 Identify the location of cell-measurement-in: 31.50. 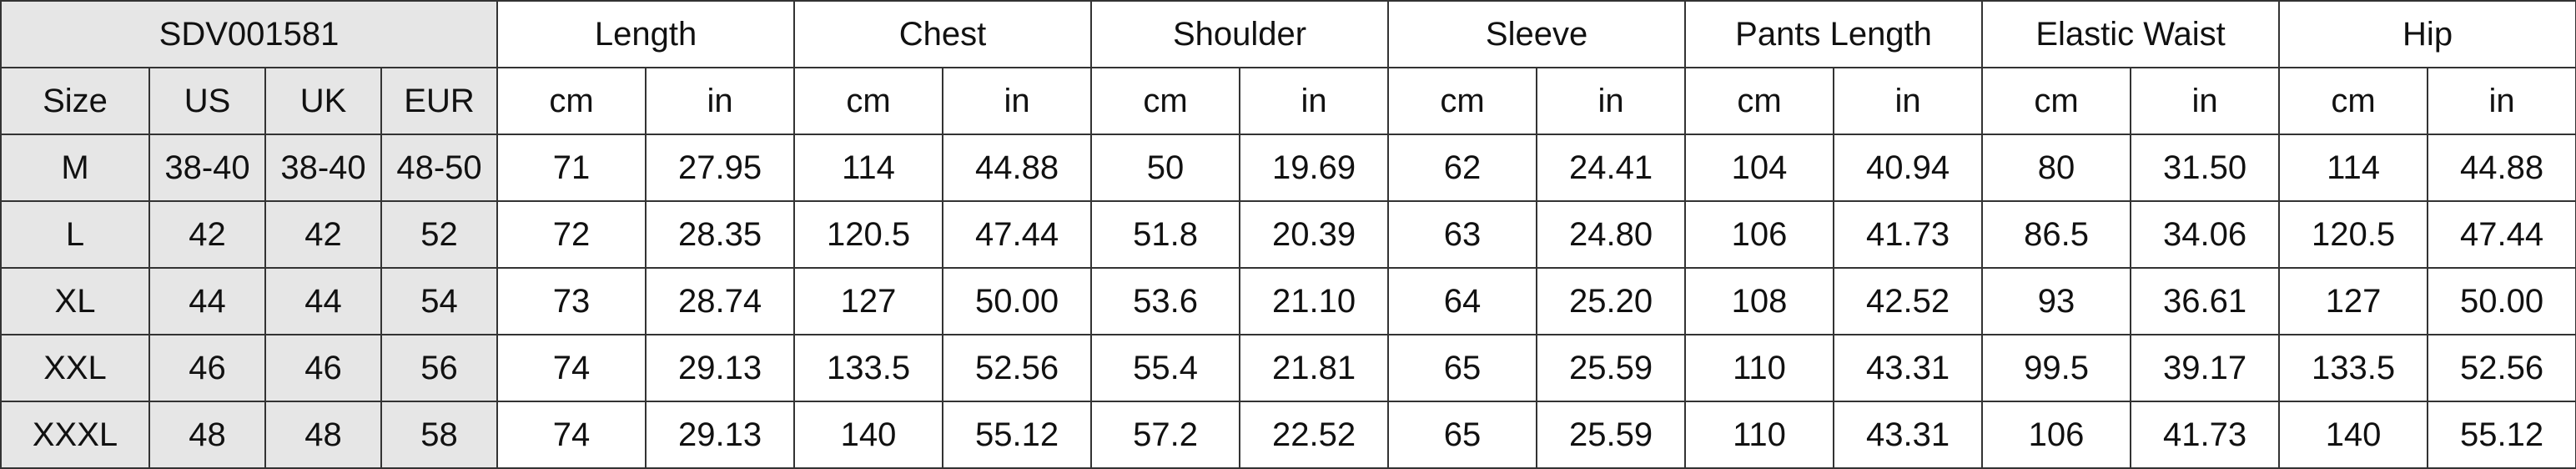
(2205, 168).